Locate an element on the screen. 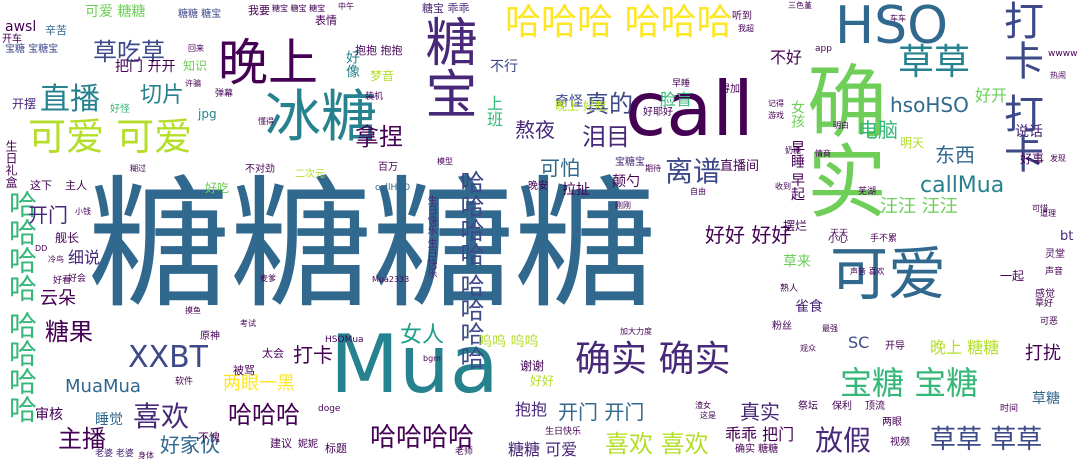  word-123: 老婆 老婆 is located at coordinates (114, 454).